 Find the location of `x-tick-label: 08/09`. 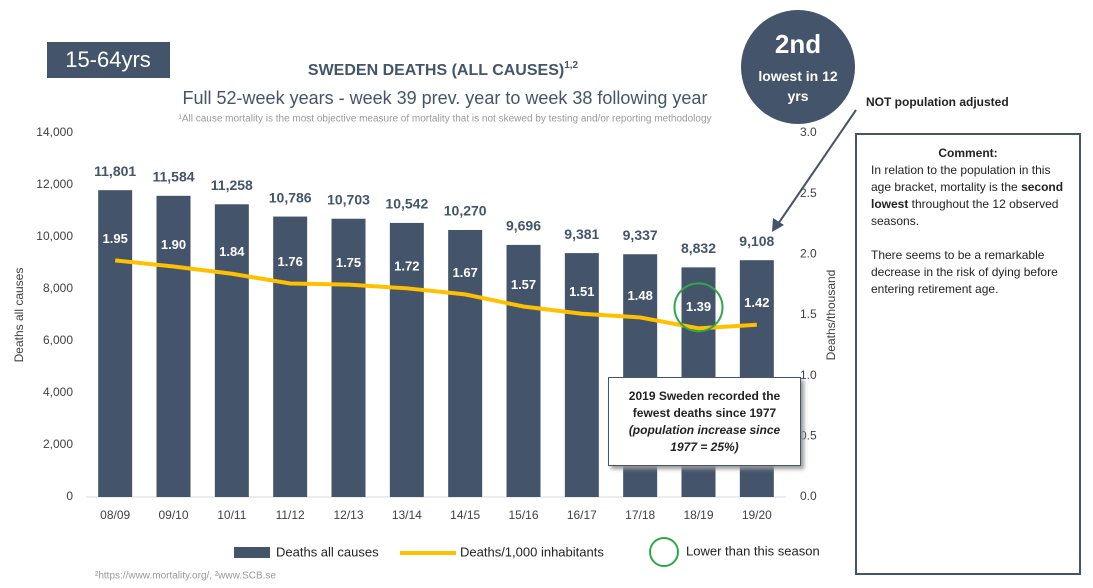

x-tick-label: 08/09 is located at coordinates (115, 515).